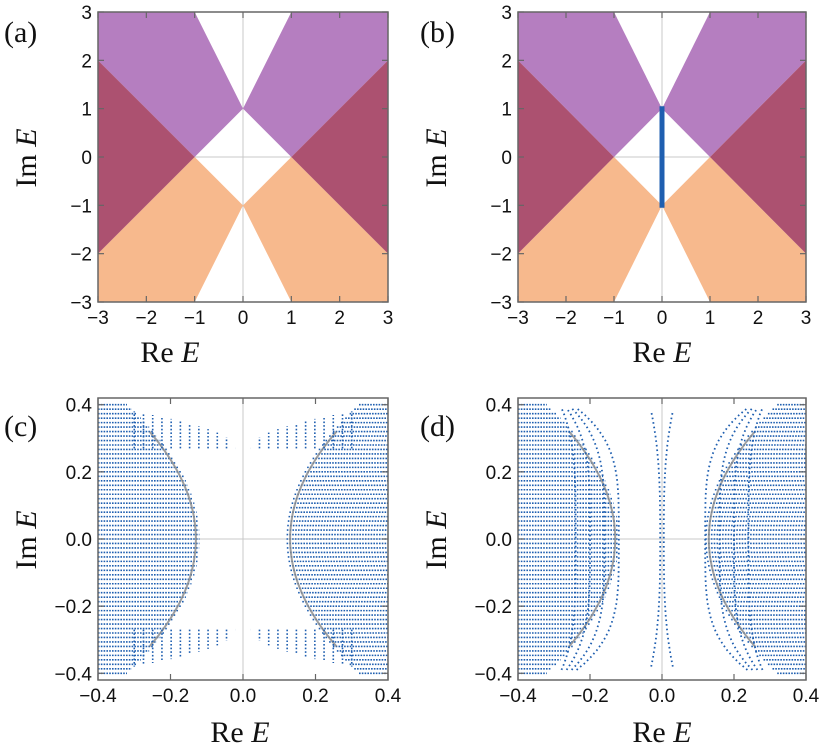 The width and height of the screenshot is (830, 750). What do you see at coordinates (79, 540) in the screenshot?
I see `panel-c-ytick-label: 0.0` at bounding box center [79, 540].